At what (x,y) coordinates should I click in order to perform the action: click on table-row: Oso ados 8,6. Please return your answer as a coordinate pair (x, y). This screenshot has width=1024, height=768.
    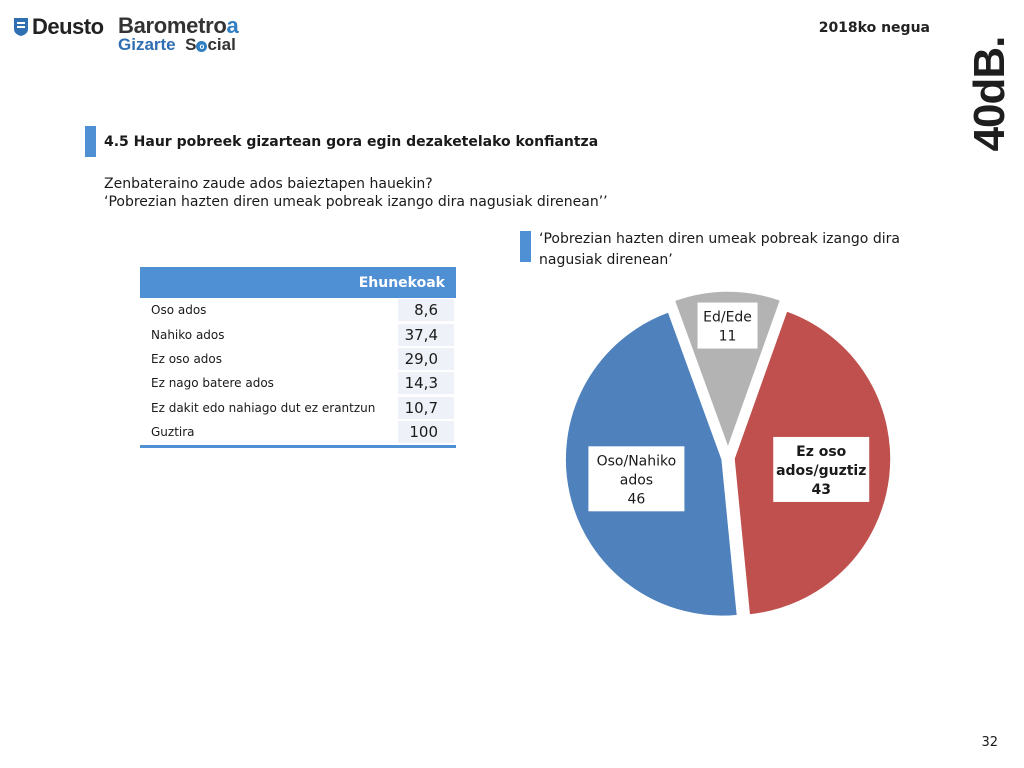
    Looking at the image, I should click on (298, 310).